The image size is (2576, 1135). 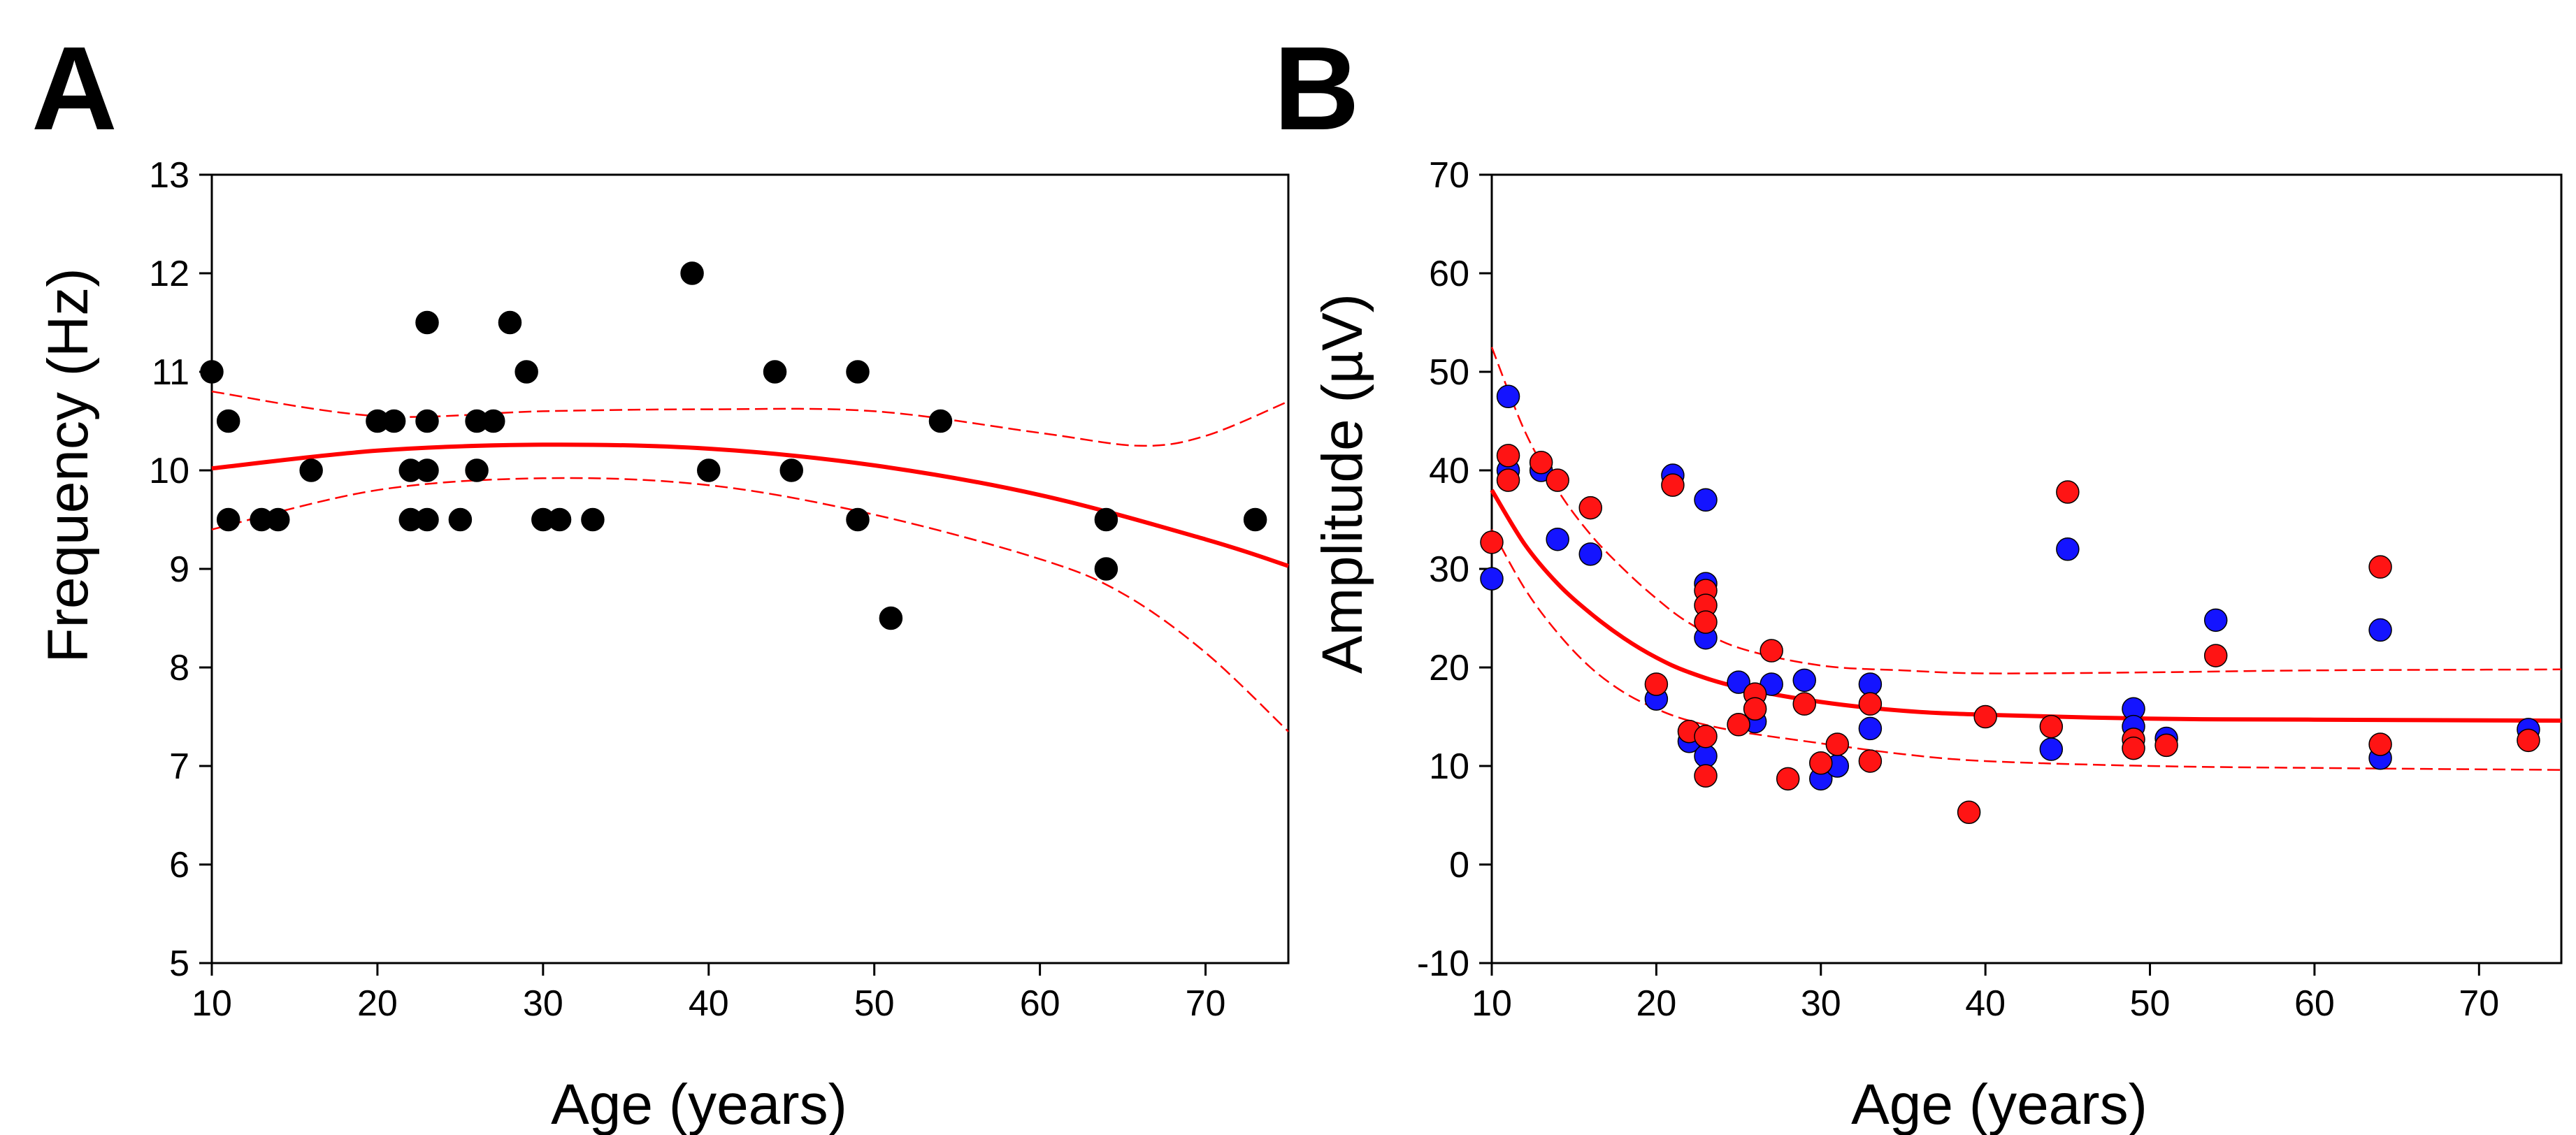 I want to click on panel-a-y-tick-label: 12, so click(x=169, y=274).